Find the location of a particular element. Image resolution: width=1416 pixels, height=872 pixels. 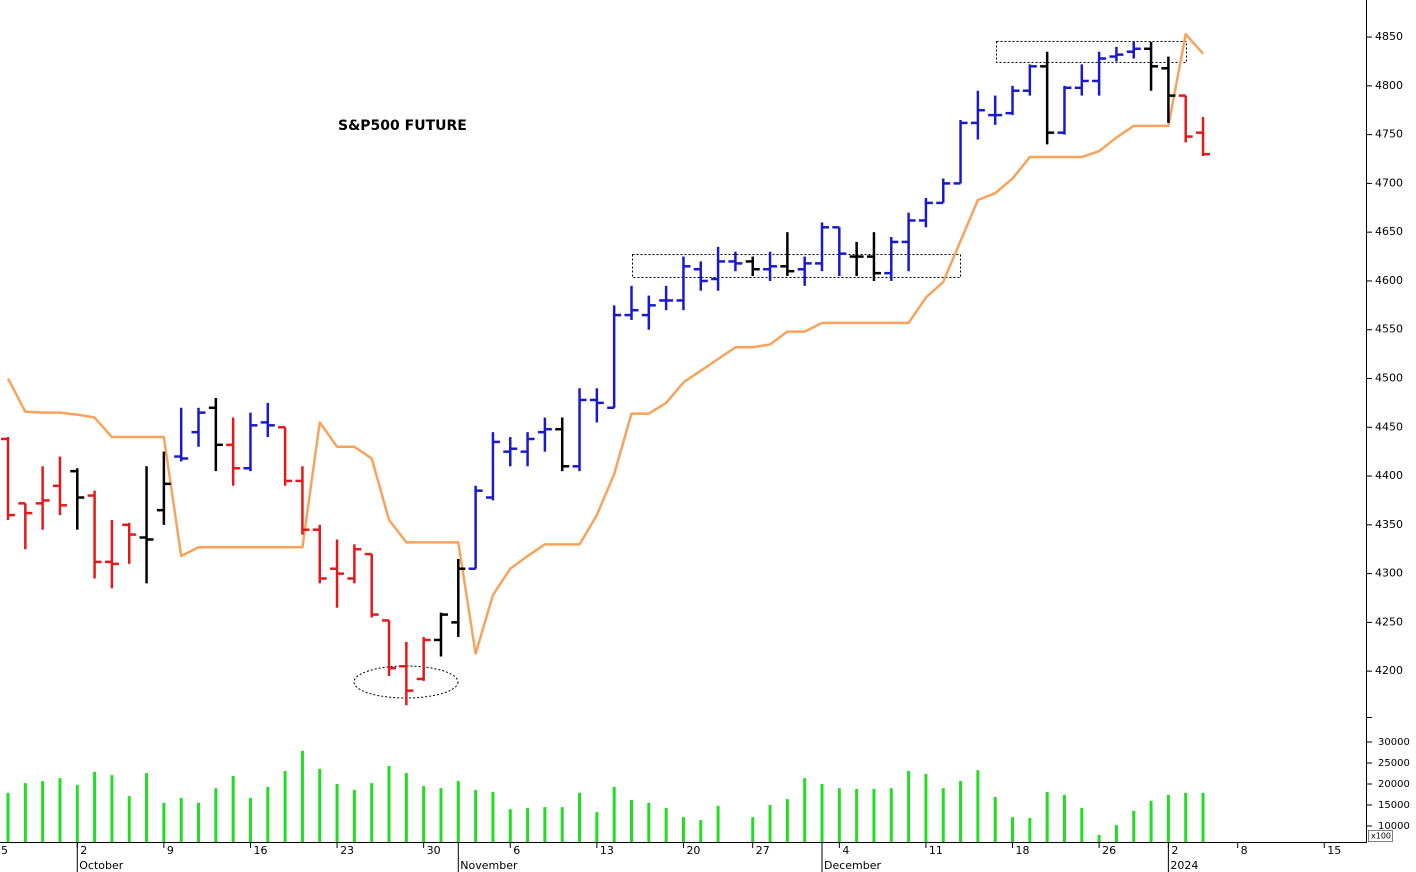

x-tick-label: 9 is located at coordinates (170, 850).